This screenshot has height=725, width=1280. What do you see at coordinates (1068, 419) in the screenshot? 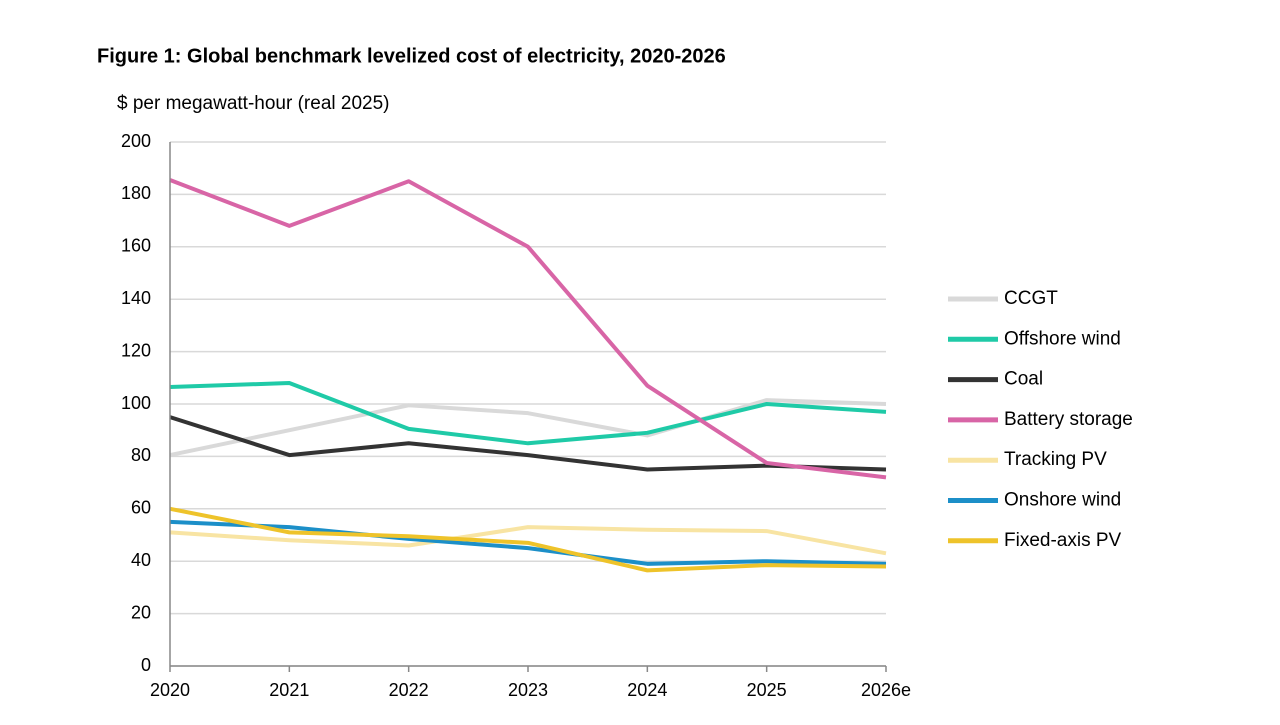
I see `legend-label: Battery storage` at bounding box center [1068, 419].